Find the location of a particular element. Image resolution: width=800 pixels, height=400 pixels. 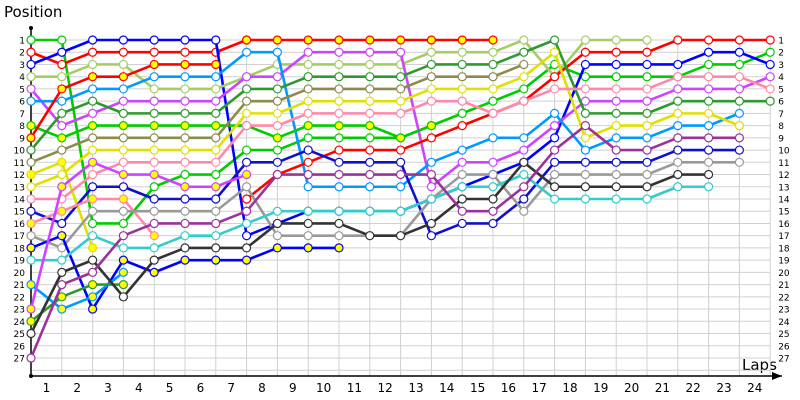

y-axis-title: Position is located at coordinates (33, 12).